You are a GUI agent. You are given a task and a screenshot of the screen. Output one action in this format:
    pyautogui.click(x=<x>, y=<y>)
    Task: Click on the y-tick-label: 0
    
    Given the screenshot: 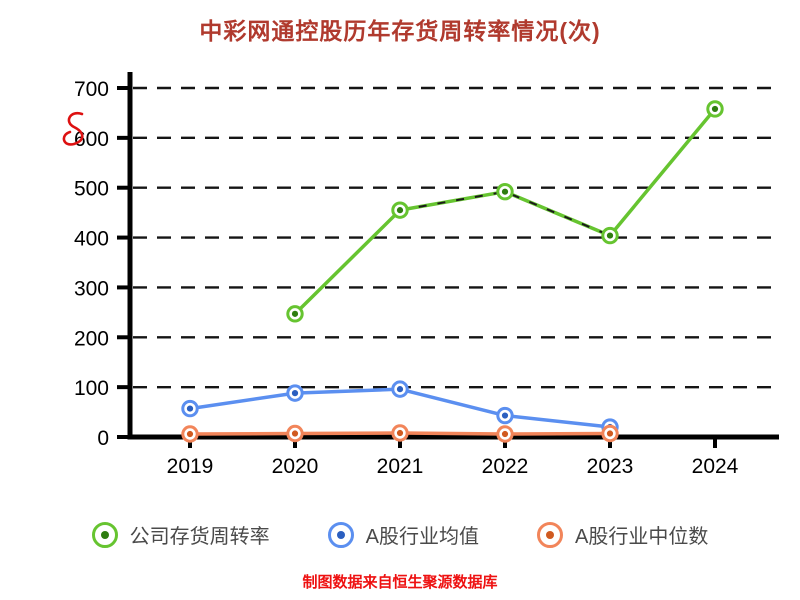 What is the action you would take?
    pyautogui.click(x=103, y=438)
    